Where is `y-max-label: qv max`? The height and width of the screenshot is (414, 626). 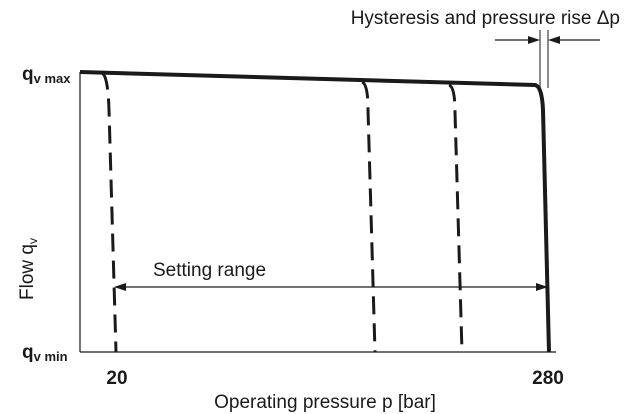
y-max-label: qv max is located at coordinates (46, 75).